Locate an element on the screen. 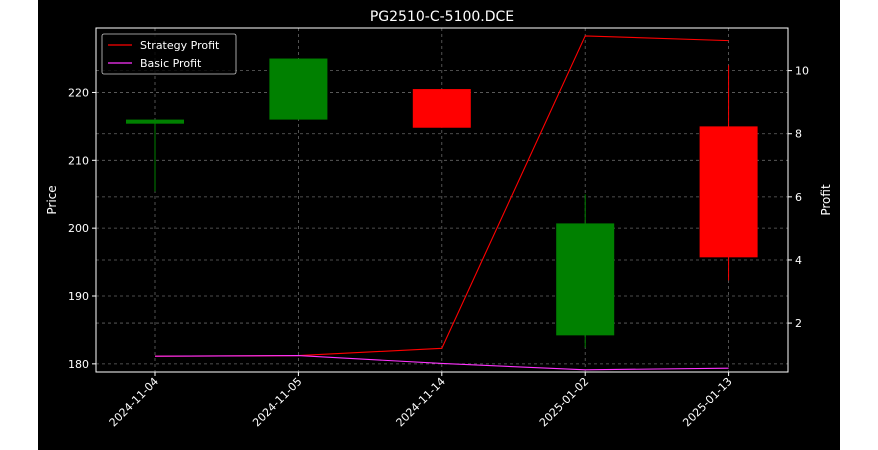 The image size is (878, 450). basic-profit-line is located at coordinates (441, 363).